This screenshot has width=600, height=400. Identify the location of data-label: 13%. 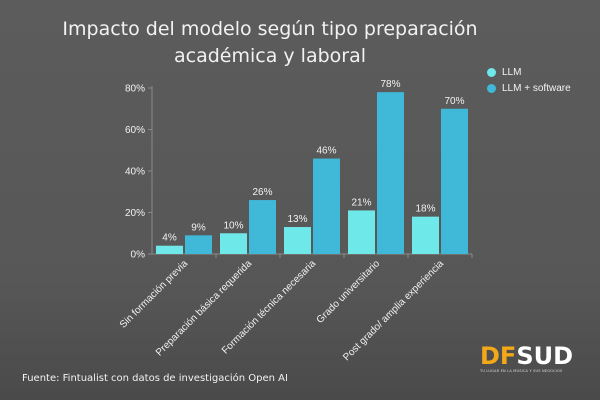
(297, 219).